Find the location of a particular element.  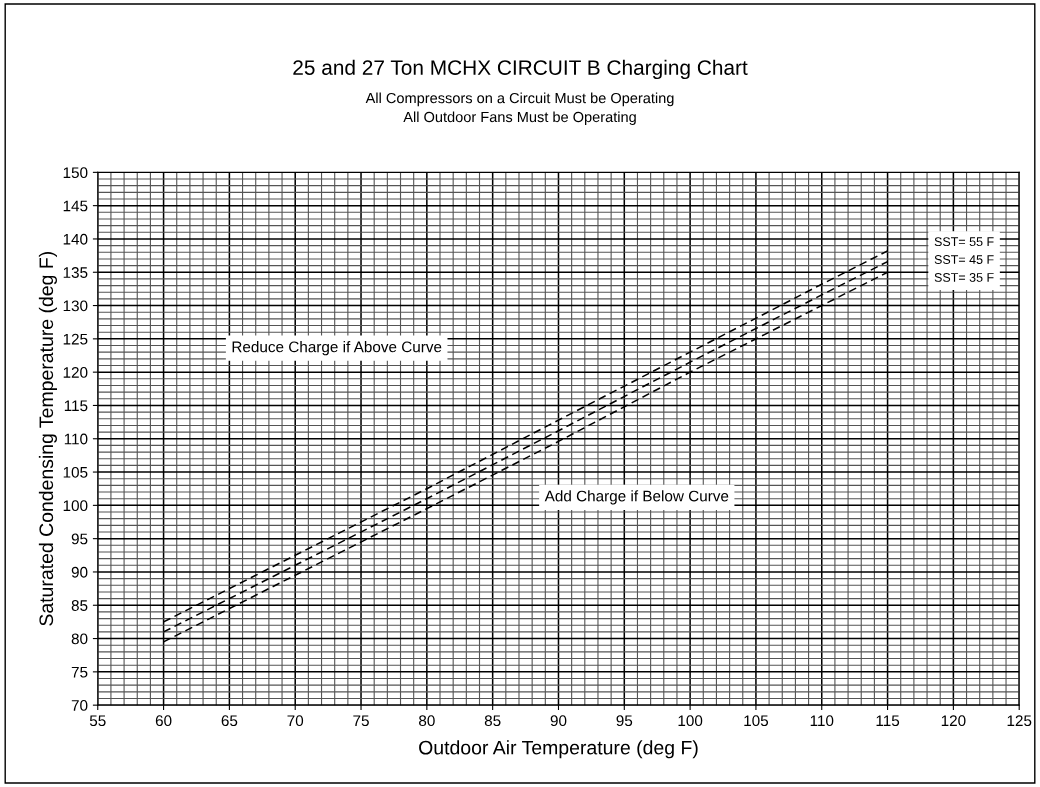

x-tick-label: 55 is located at coordinates (97, 721).